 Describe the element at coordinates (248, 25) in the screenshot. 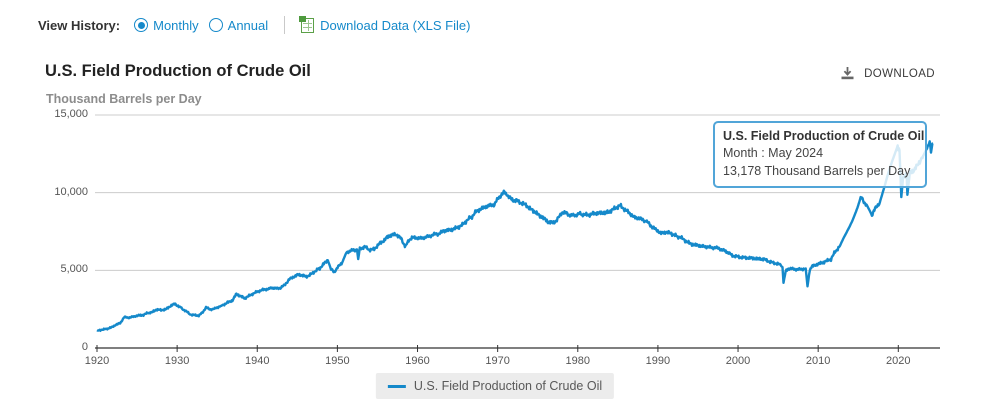

I see `radio-annual-label: Annual` at that location.